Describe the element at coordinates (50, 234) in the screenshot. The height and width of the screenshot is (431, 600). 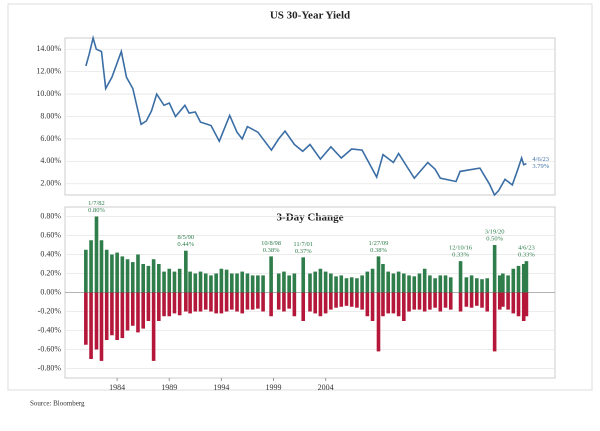
I see `y-tick-label: 0.60%` at that location.